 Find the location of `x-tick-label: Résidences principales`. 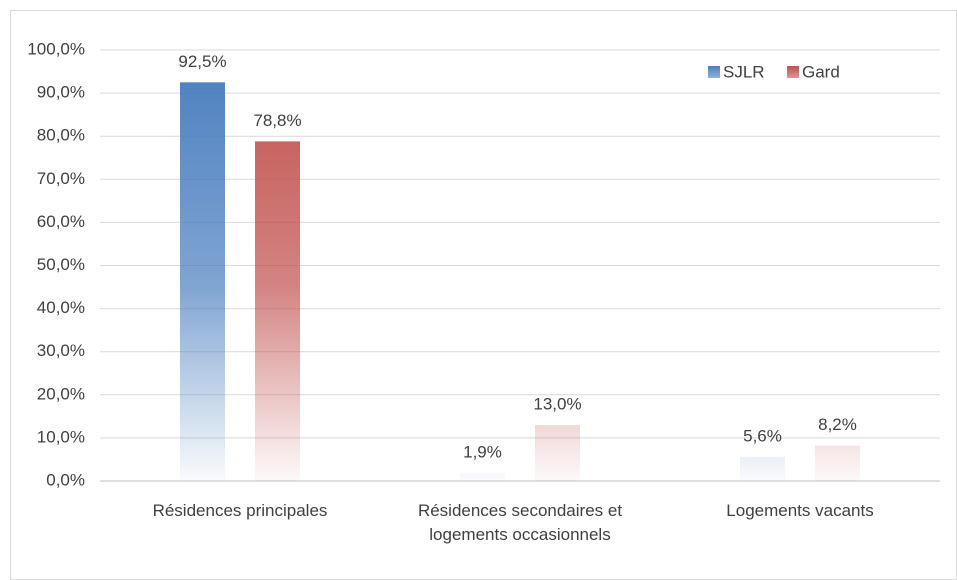

x-tick-label: Résidences principales is located at coordinates (240, 510).